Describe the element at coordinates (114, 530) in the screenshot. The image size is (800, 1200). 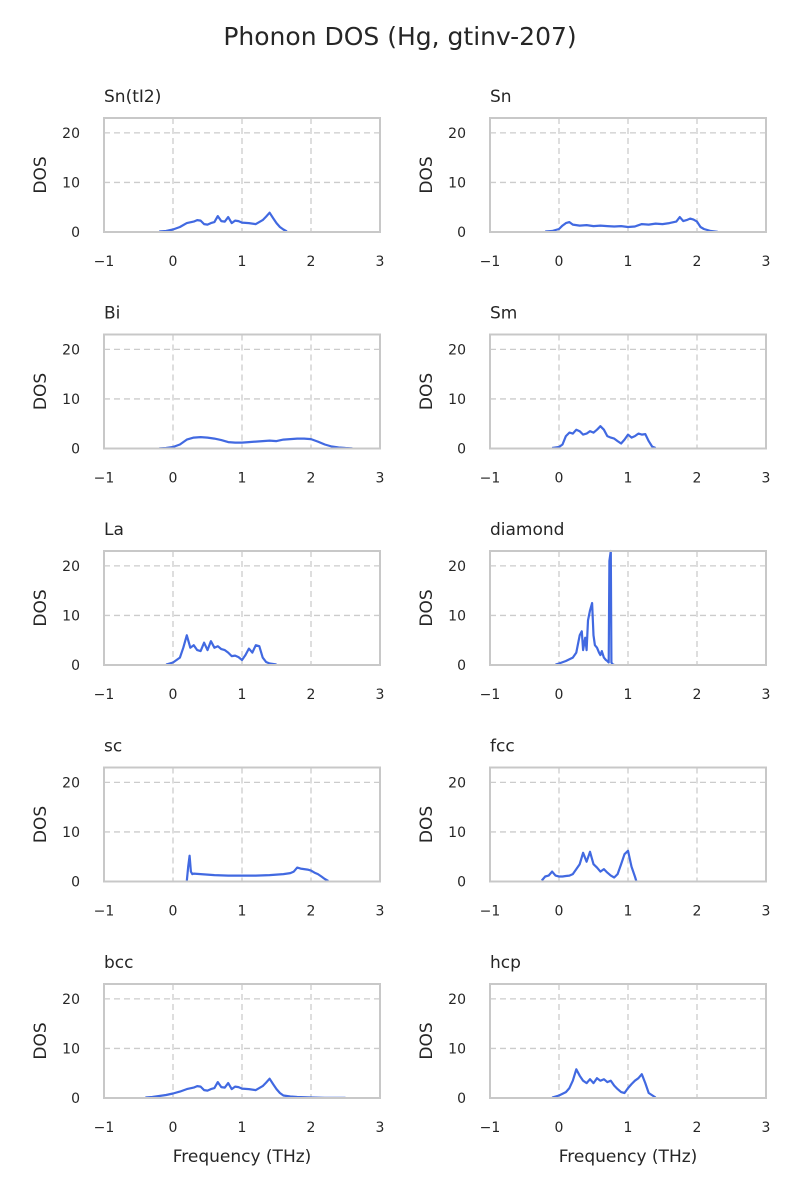
I see `subplot-title: La` at that location.